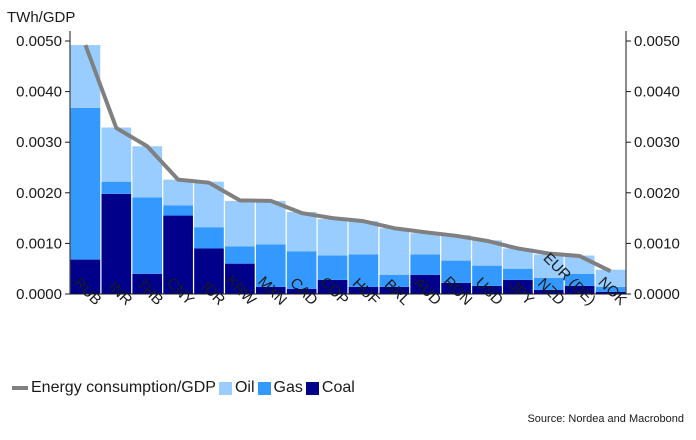 The image size is (696, 440). I want to click on right-tick-label: 0.0020, so click(657, 193).